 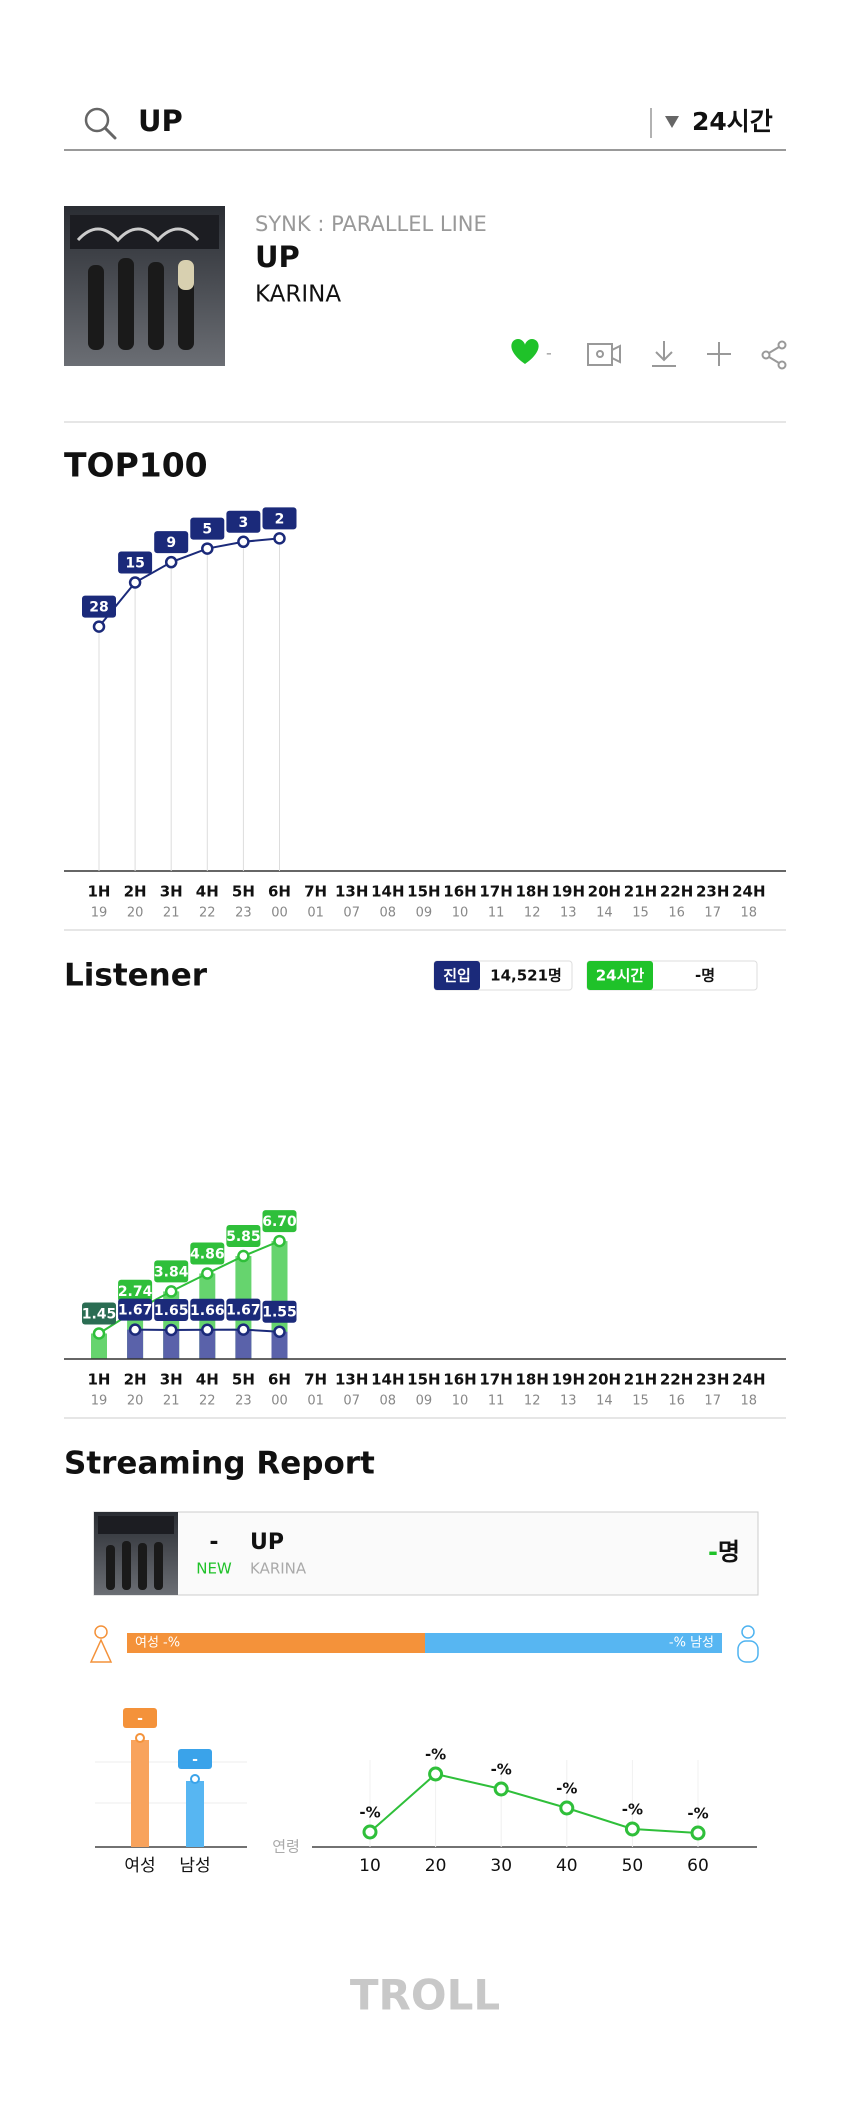 I want to click on action-icons, so click(x=687, y=355).